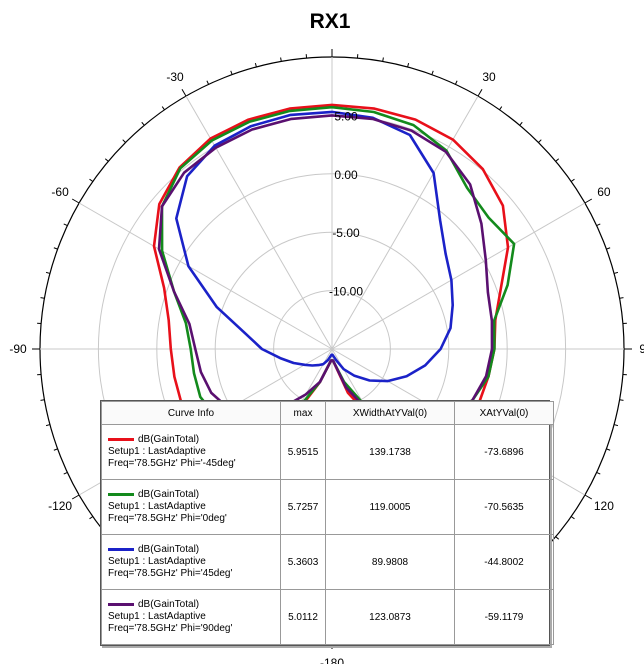 The image size is (644, 664). Describe the element at coordinates (167, 518) in the screenshot. I see `curve-params: Freq='78.5GHz' Phi='0deg'` at that location.